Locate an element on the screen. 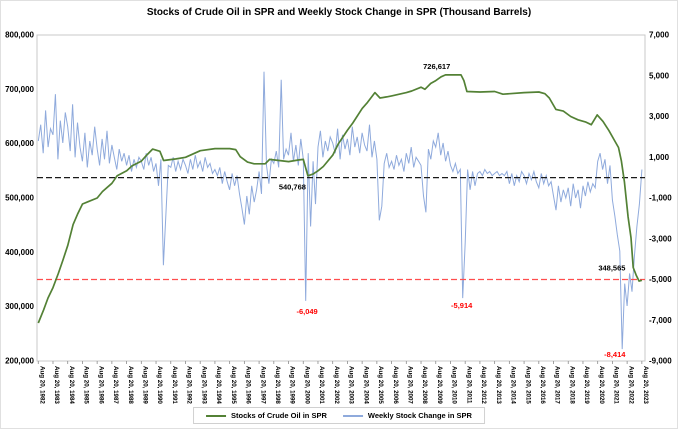 The height and width of the screenshot is (431, 680). y-axis-right-tick-label: -1,000 is located at coordinates (660, 198).